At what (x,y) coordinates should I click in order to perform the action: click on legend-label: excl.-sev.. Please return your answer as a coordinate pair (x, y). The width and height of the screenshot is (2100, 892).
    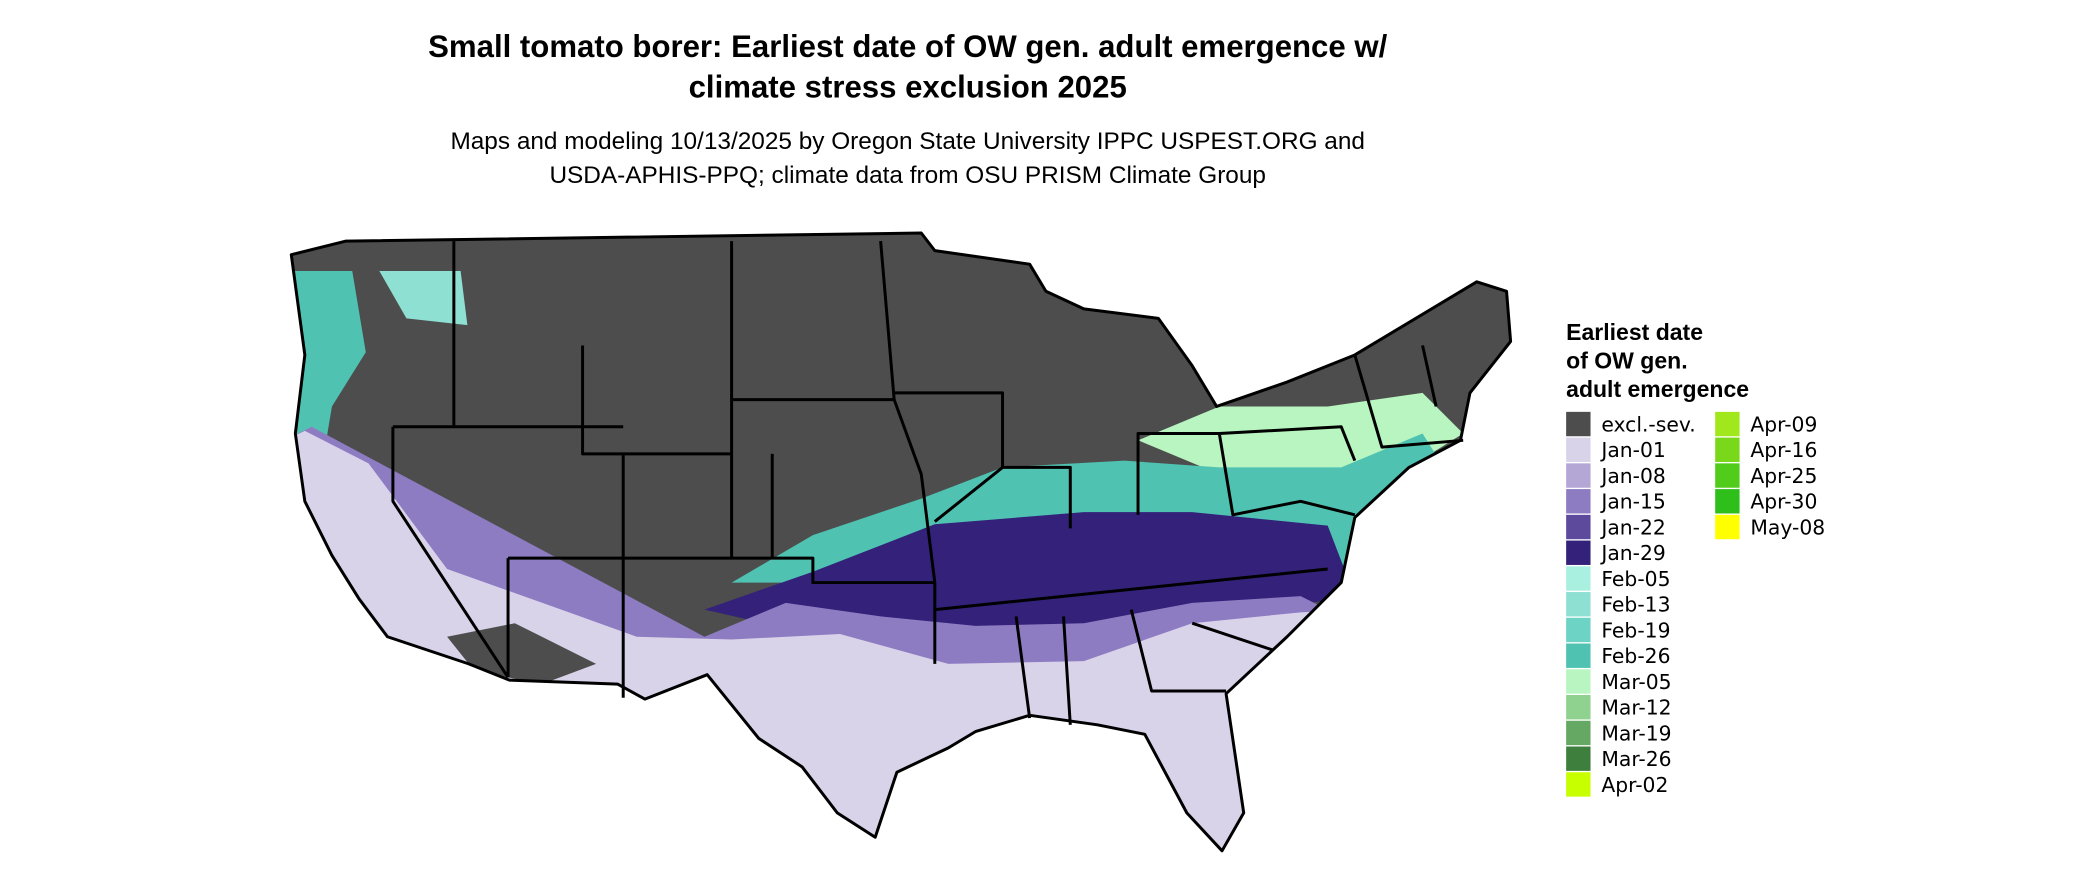
    Looking at the image, I should click on (1648, 424).